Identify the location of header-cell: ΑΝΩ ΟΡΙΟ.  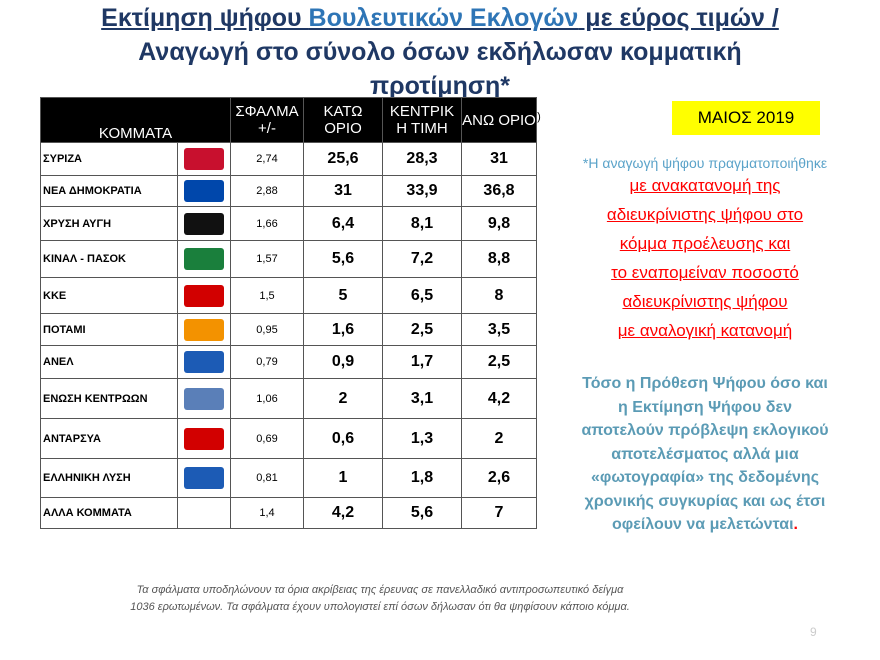
(499, 120).